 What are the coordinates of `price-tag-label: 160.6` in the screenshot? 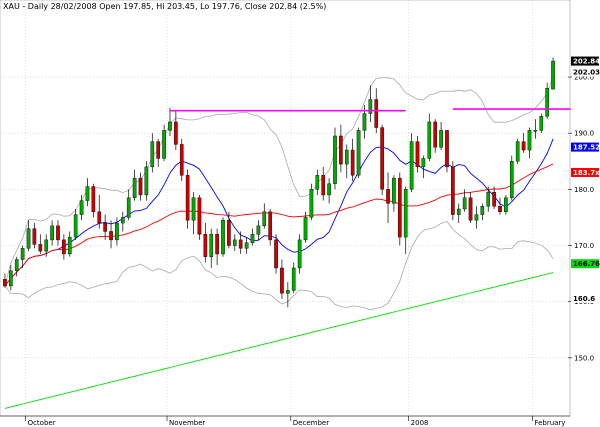 It's located at (584, 299).